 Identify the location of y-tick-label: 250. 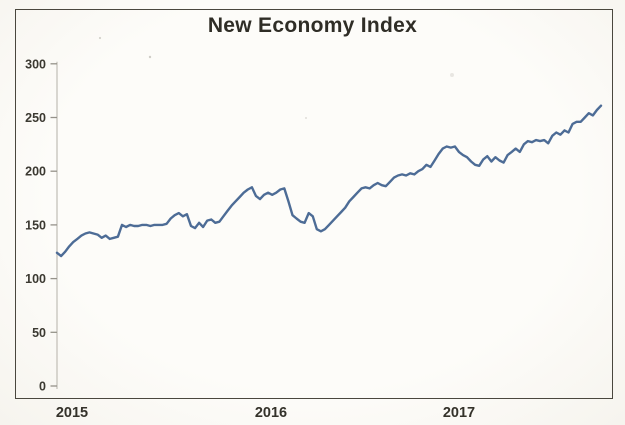
(35, 118).